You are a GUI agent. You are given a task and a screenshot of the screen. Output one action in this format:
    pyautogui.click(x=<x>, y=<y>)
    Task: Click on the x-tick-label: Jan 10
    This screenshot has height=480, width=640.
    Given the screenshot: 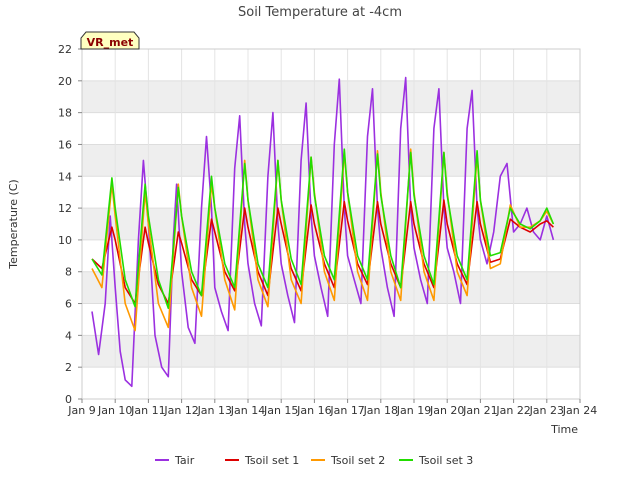 What is the action you would take?
    pyautogui.click(x=114, y=410)
    